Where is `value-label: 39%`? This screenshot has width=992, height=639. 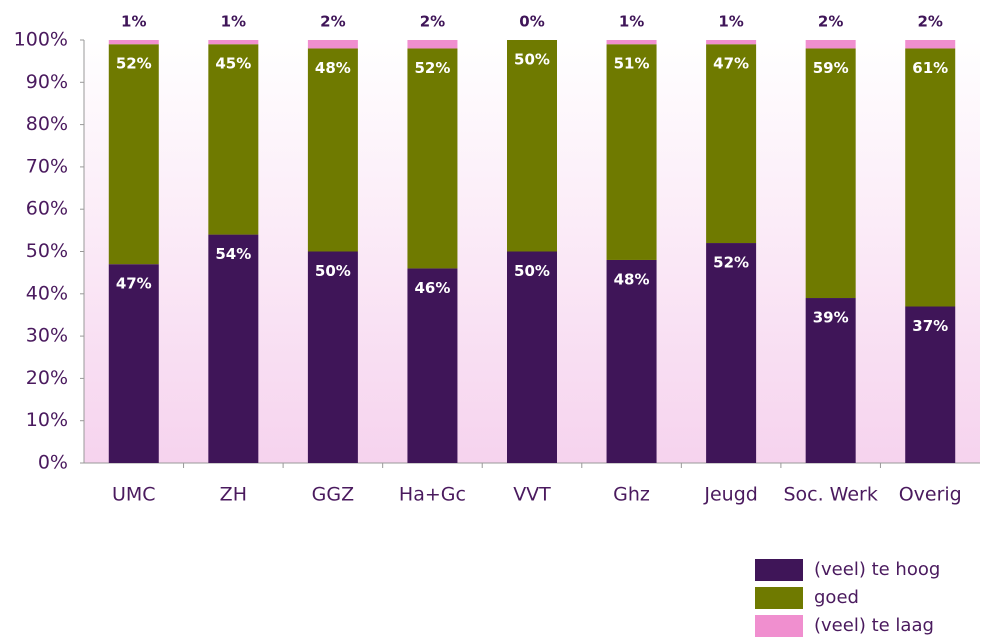 value-label: 39% is located at coordinates (831, 318).